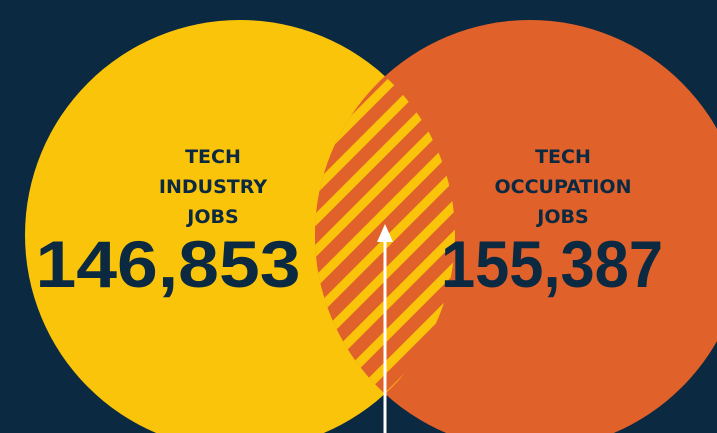  Describe the element at coordinates (385, 328) in the screenshot. I see `arrow` at that location.